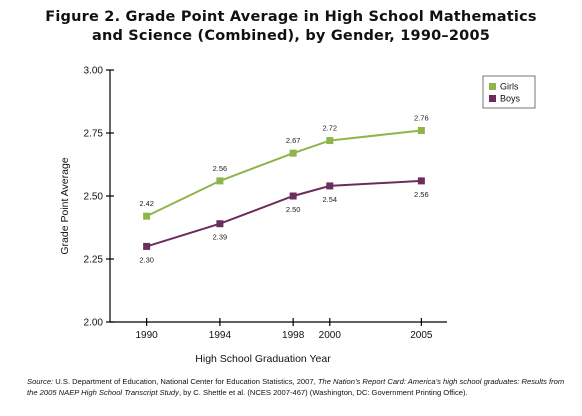  I want to click on data-label-girls: 2.42, so click(146, 203).